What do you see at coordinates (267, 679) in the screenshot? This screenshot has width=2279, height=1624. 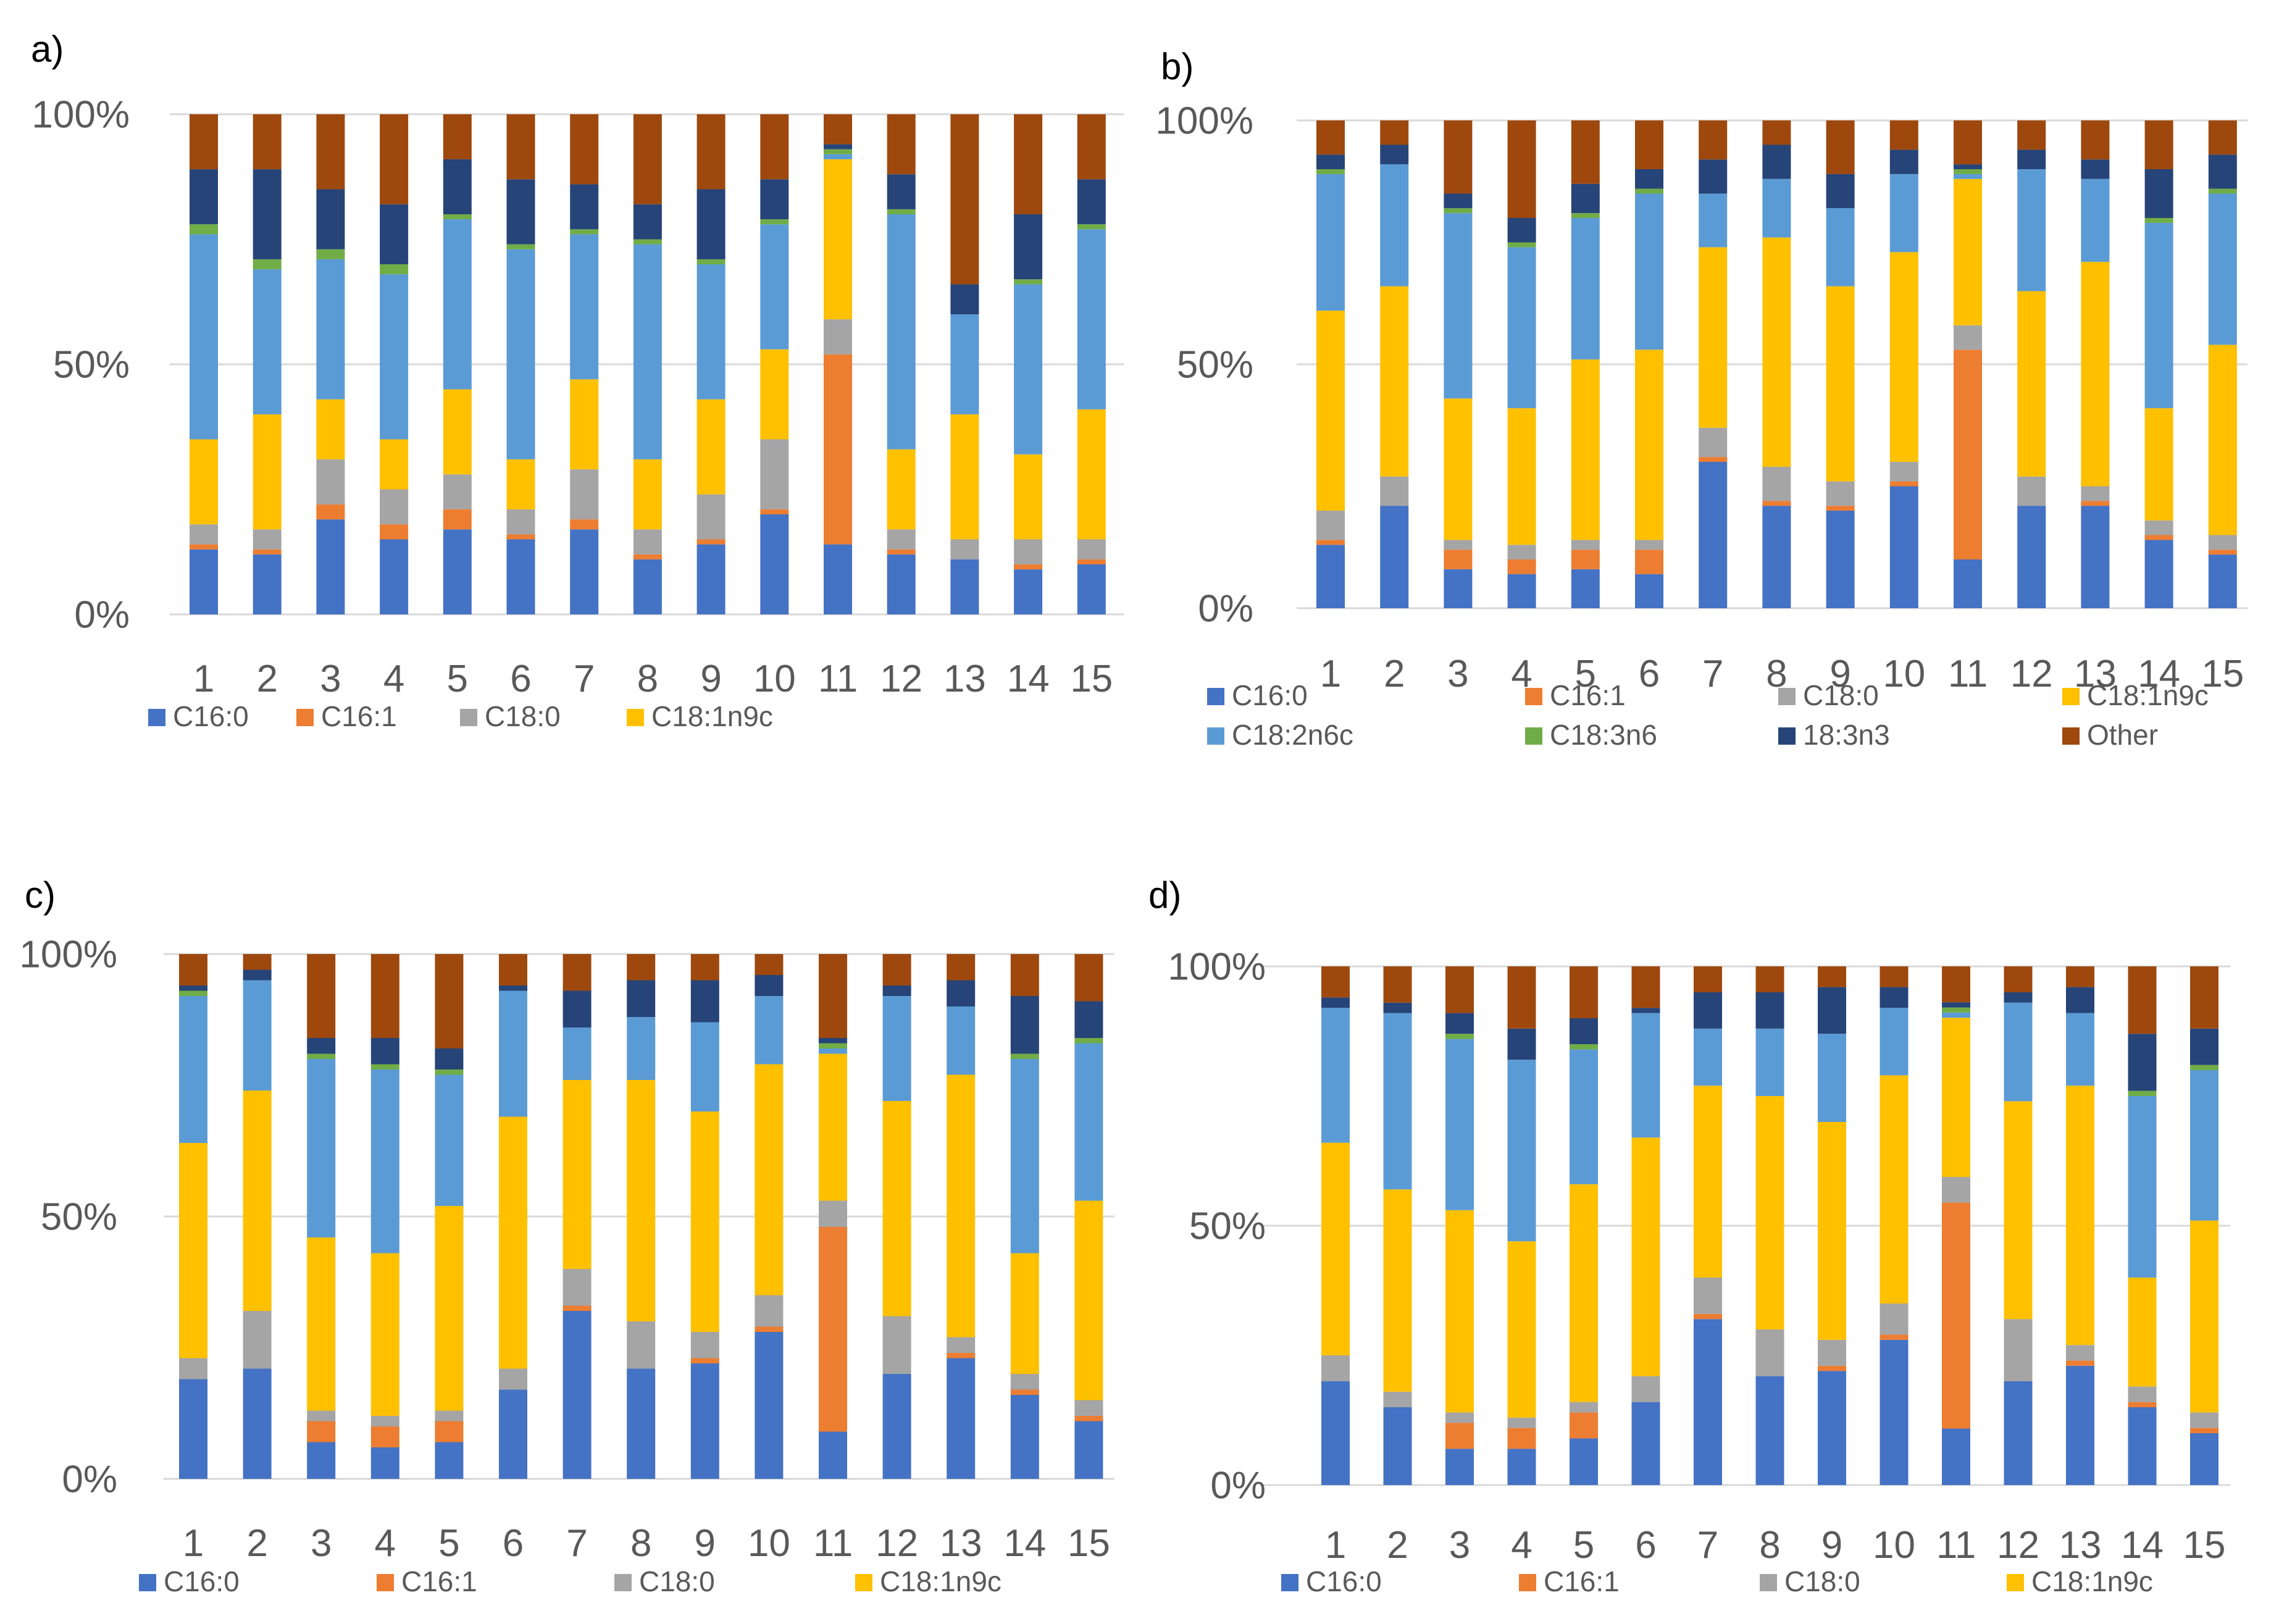 I see `x-tick-label: 2` at bounding box center [267, 679].